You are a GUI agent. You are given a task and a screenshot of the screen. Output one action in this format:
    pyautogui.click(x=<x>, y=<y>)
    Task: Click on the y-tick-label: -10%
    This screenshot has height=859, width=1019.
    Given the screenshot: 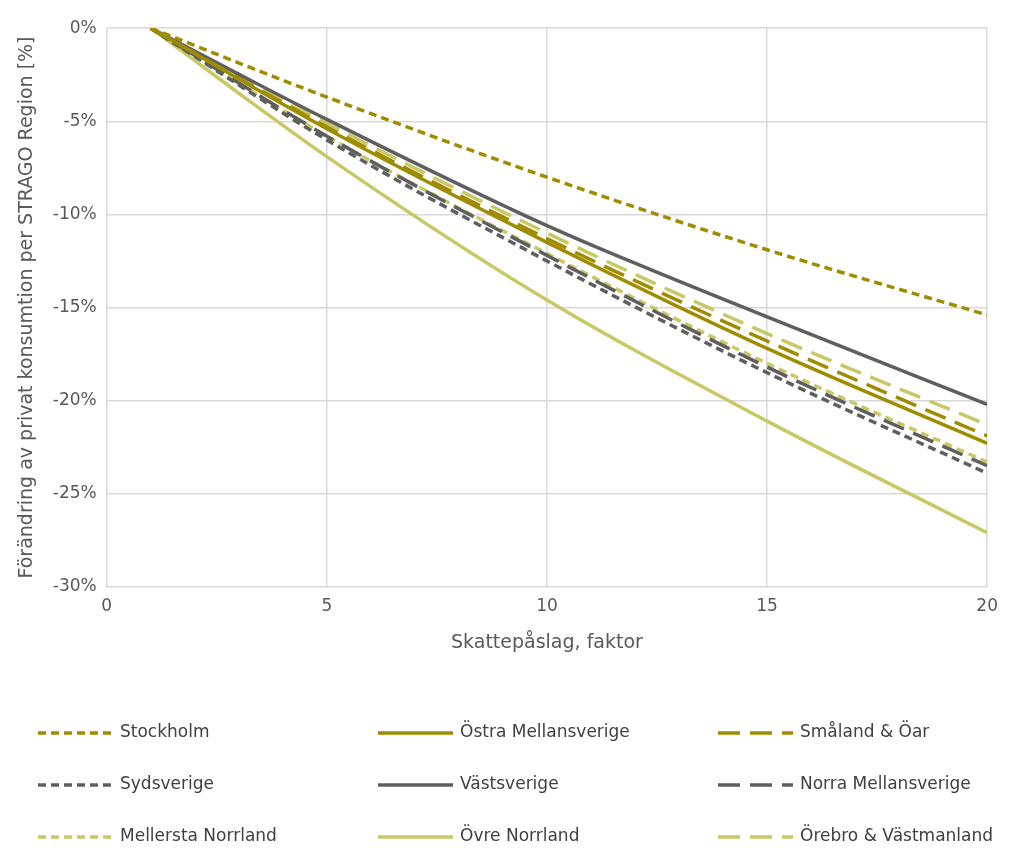 What is the action you would take?
    pyautogui.click(x=74, y=212)
    